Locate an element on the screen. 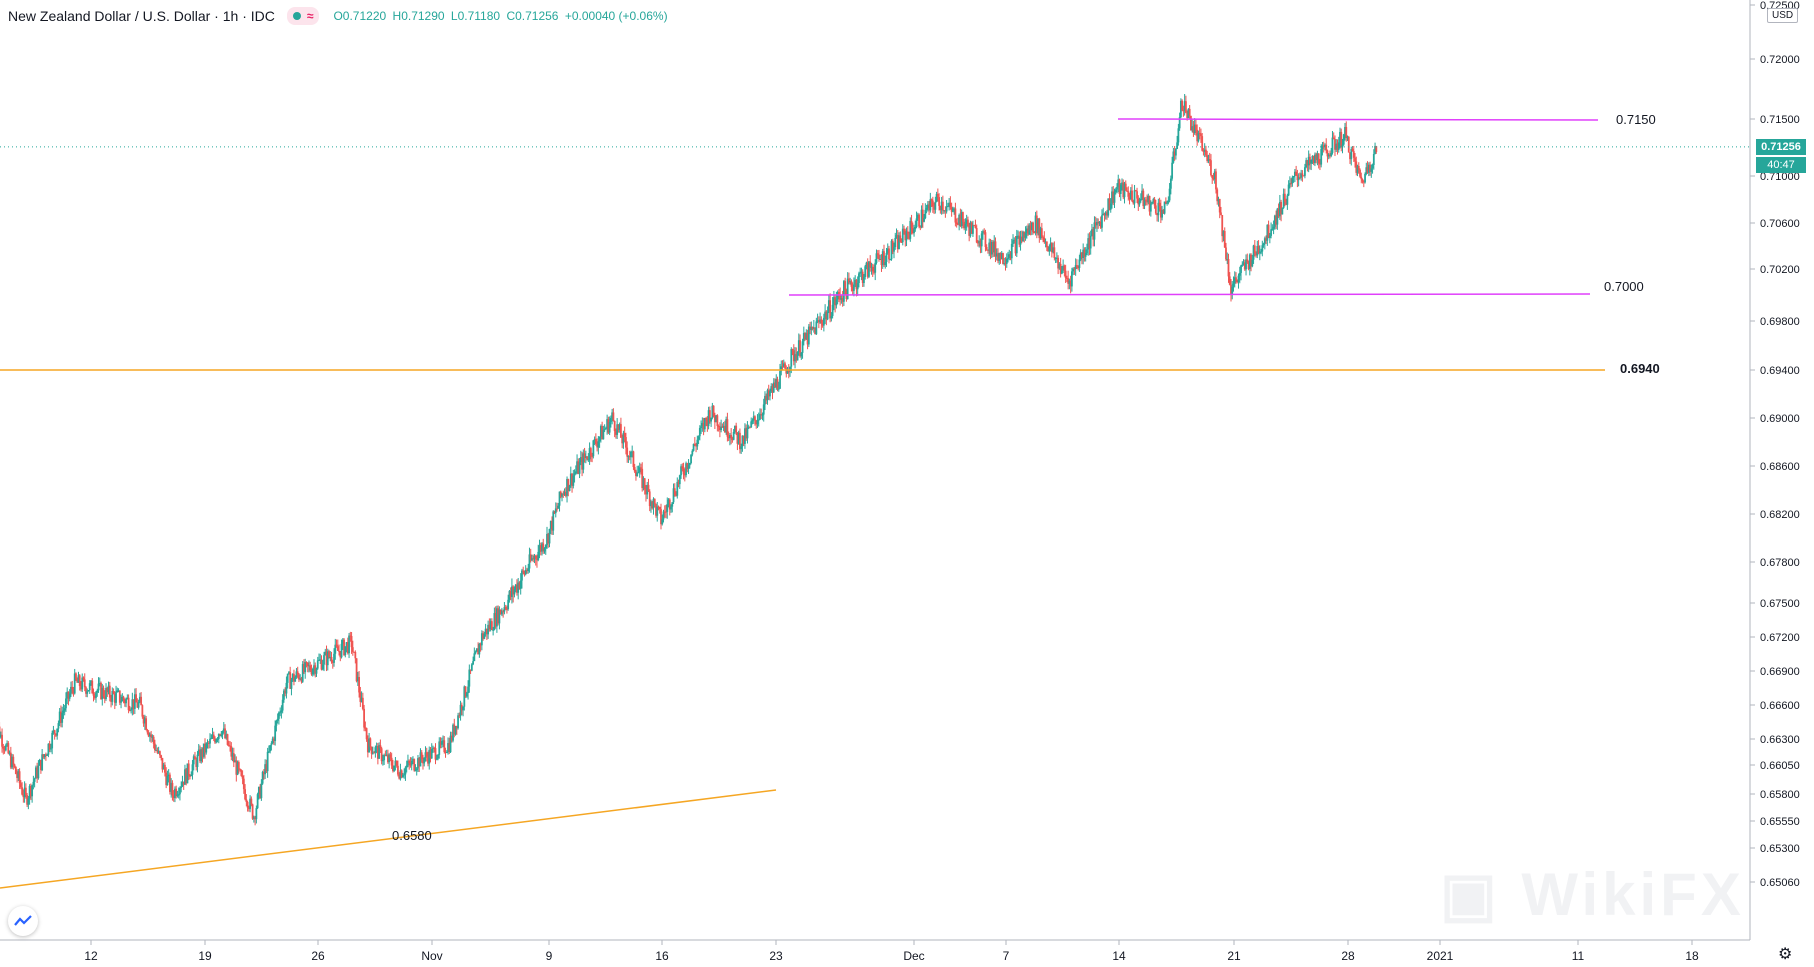  trend-line is located at coordinates (388, 839).